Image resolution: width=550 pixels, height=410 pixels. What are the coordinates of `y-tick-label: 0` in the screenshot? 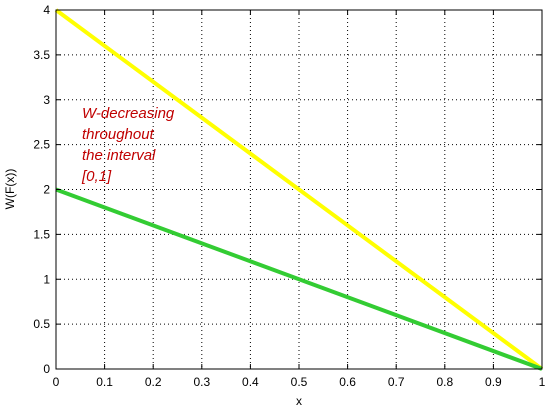 It's located at (46, 369).